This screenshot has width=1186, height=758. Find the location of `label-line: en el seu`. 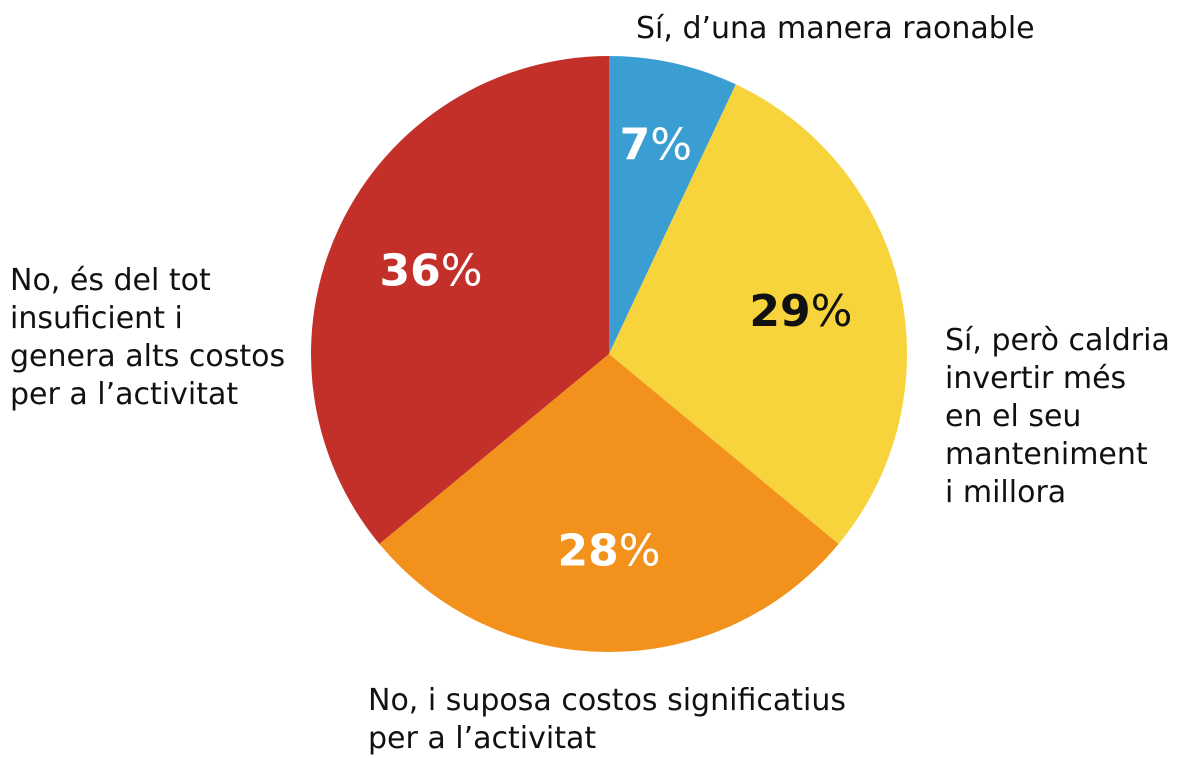

label-line: en el seu is located at coordinates (1013, 416).